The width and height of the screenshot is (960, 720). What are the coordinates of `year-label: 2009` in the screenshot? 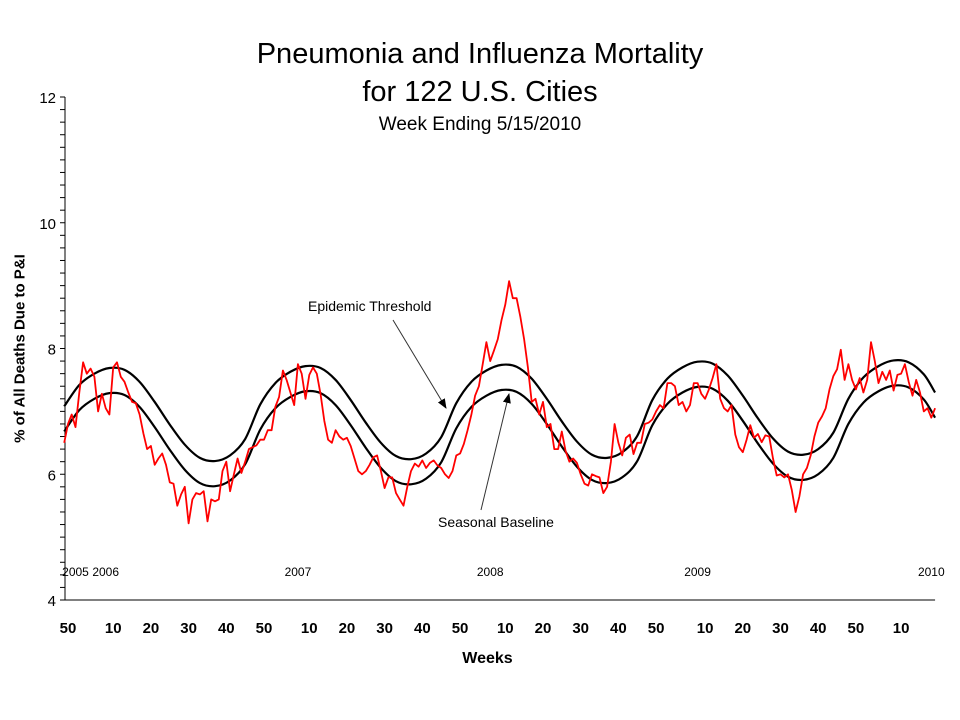 It's located at (697, 572).